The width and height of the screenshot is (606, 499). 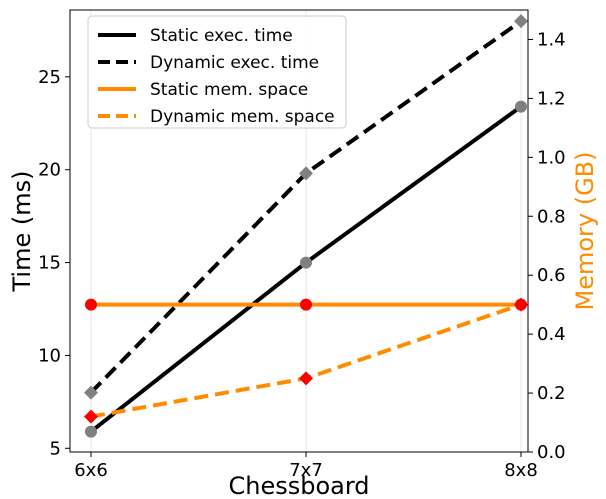 I want to click on right-tick-label: 0.8, so click(x=551, y=216).